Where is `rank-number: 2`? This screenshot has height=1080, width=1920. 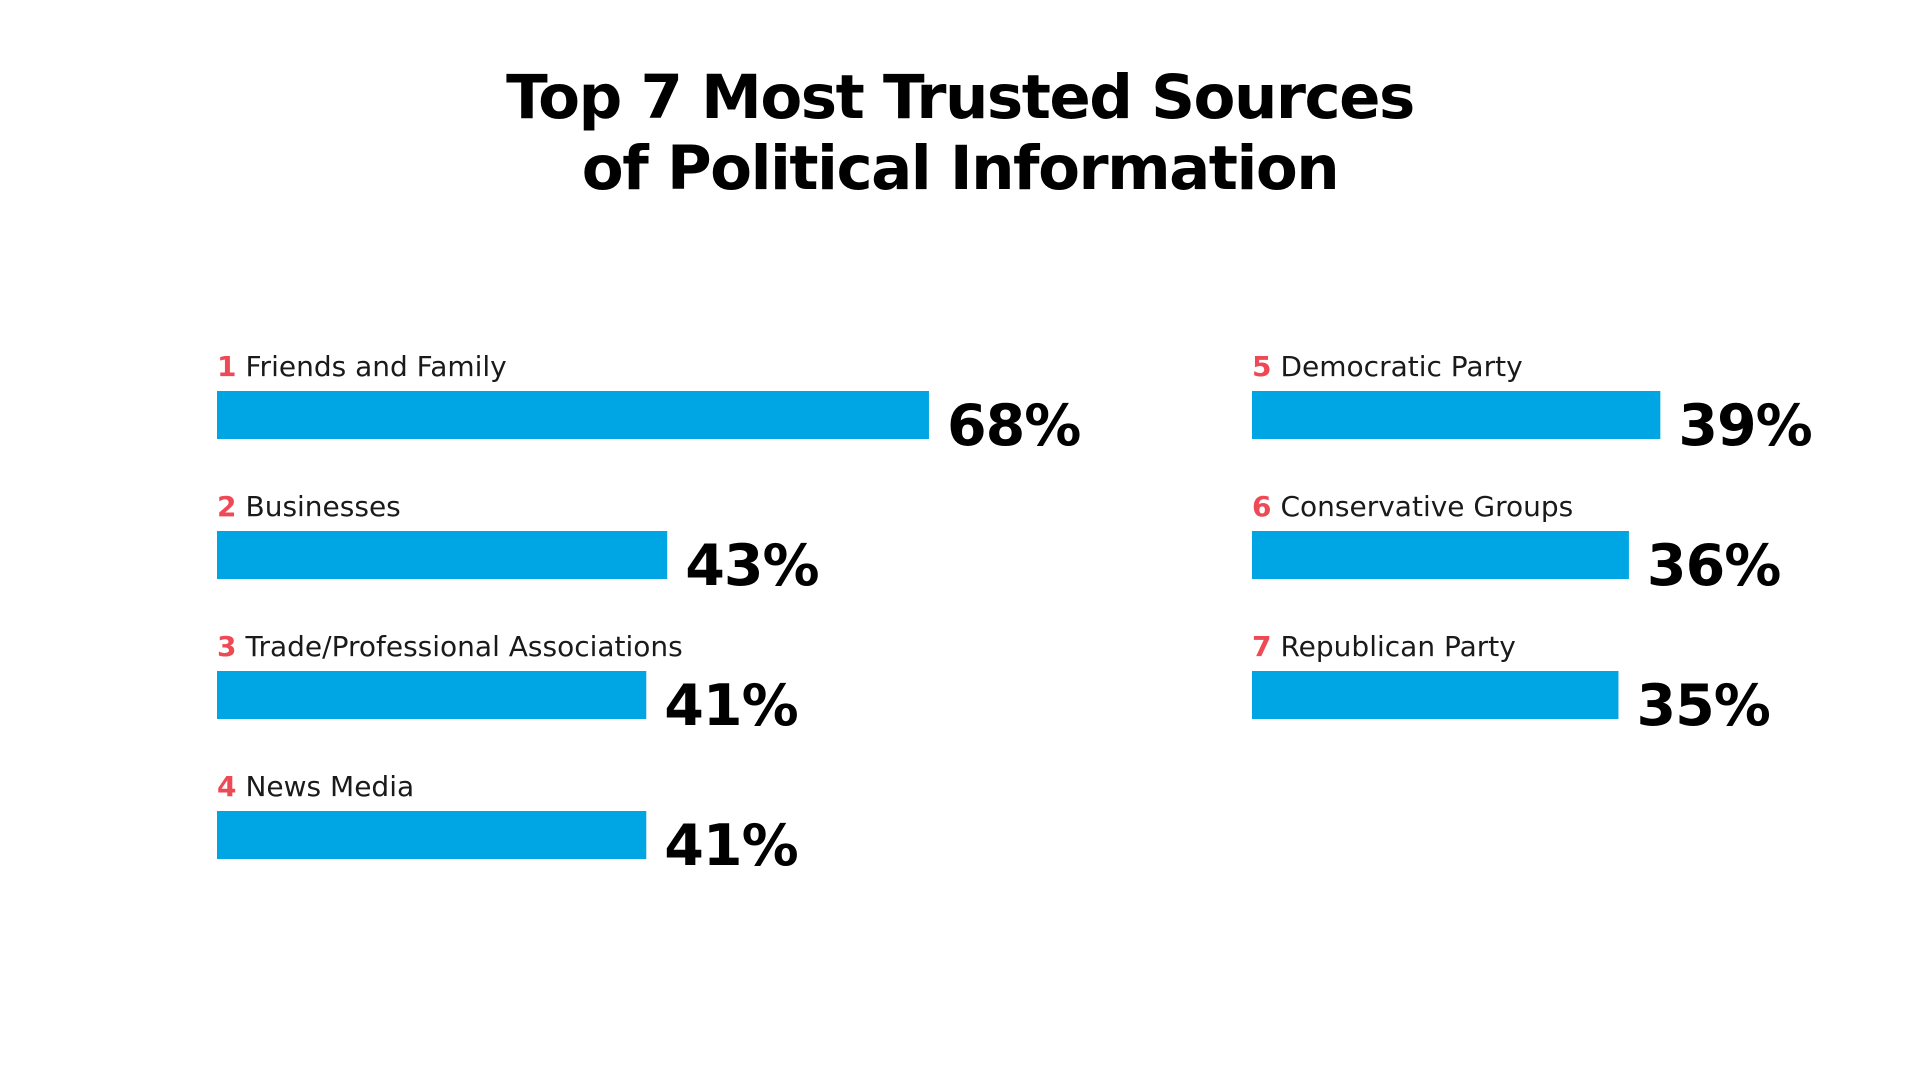
rank-number: 2 is located at coordinates (226, 506).